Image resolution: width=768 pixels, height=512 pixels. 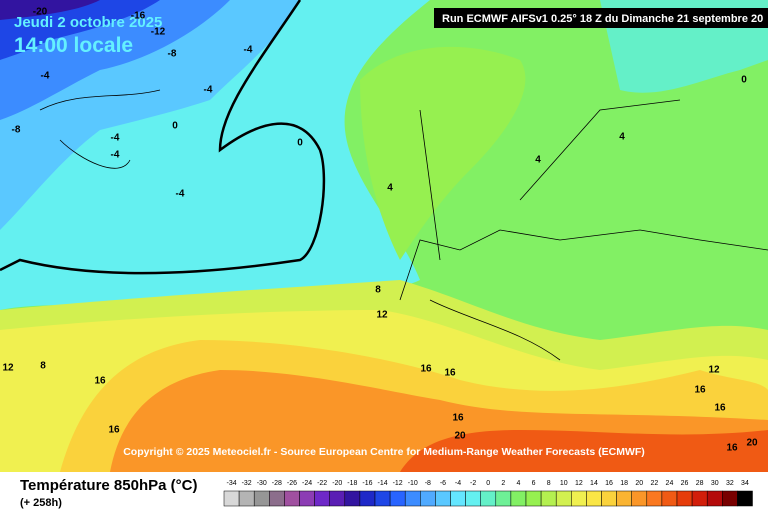 I want to click on legend-tick-label: 2, so click(x=503, y=483).